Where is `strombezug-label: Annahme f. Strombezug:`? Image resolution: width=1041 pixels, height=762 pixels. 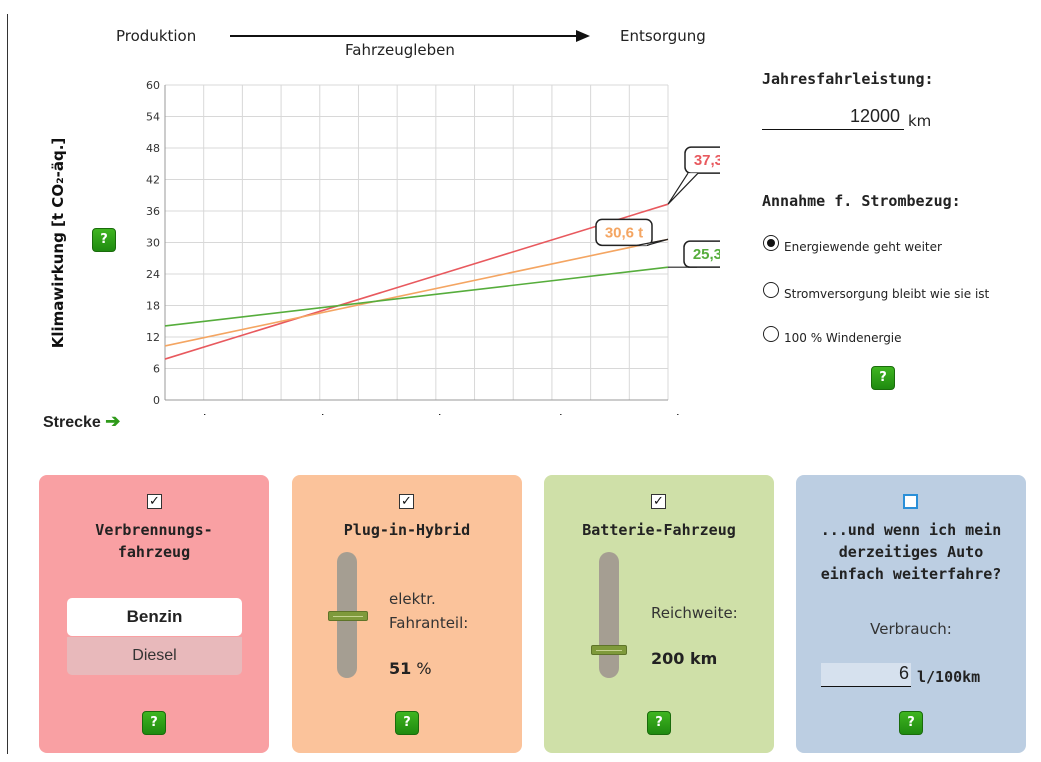
strombezug-label: Annahme f. Strombezug: is located at coordinates (861, 201).